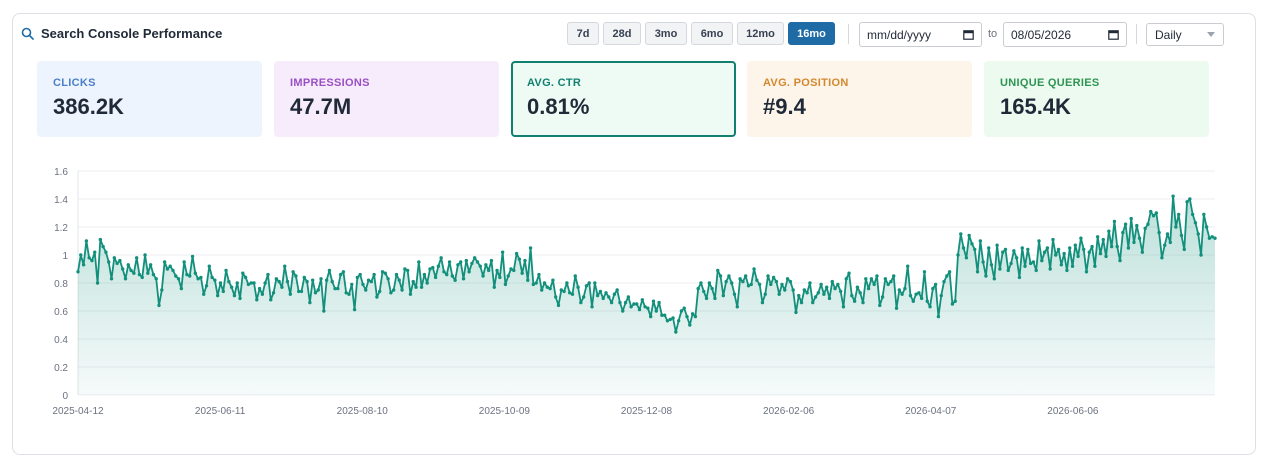 This screenshot has width=1272, height=469. I want to click on metric-card-avg-ctr: AVG. CTR 0.81%, so click(623, 99).